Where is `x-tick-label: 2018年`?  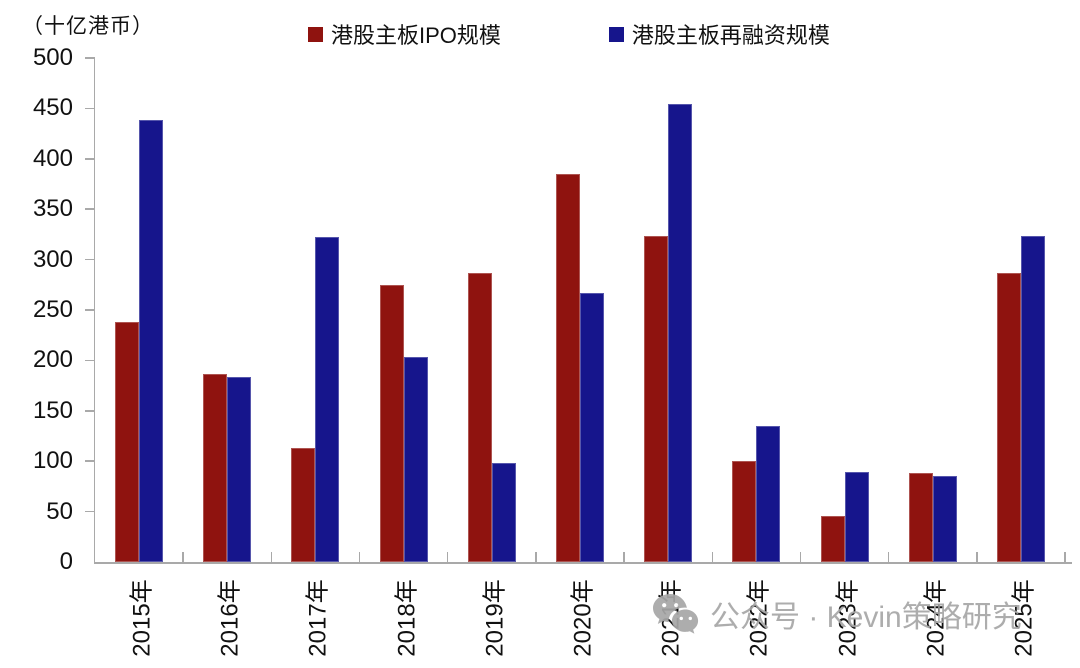
x-tick-label: 2018年 is located at coordinates (407, 618).